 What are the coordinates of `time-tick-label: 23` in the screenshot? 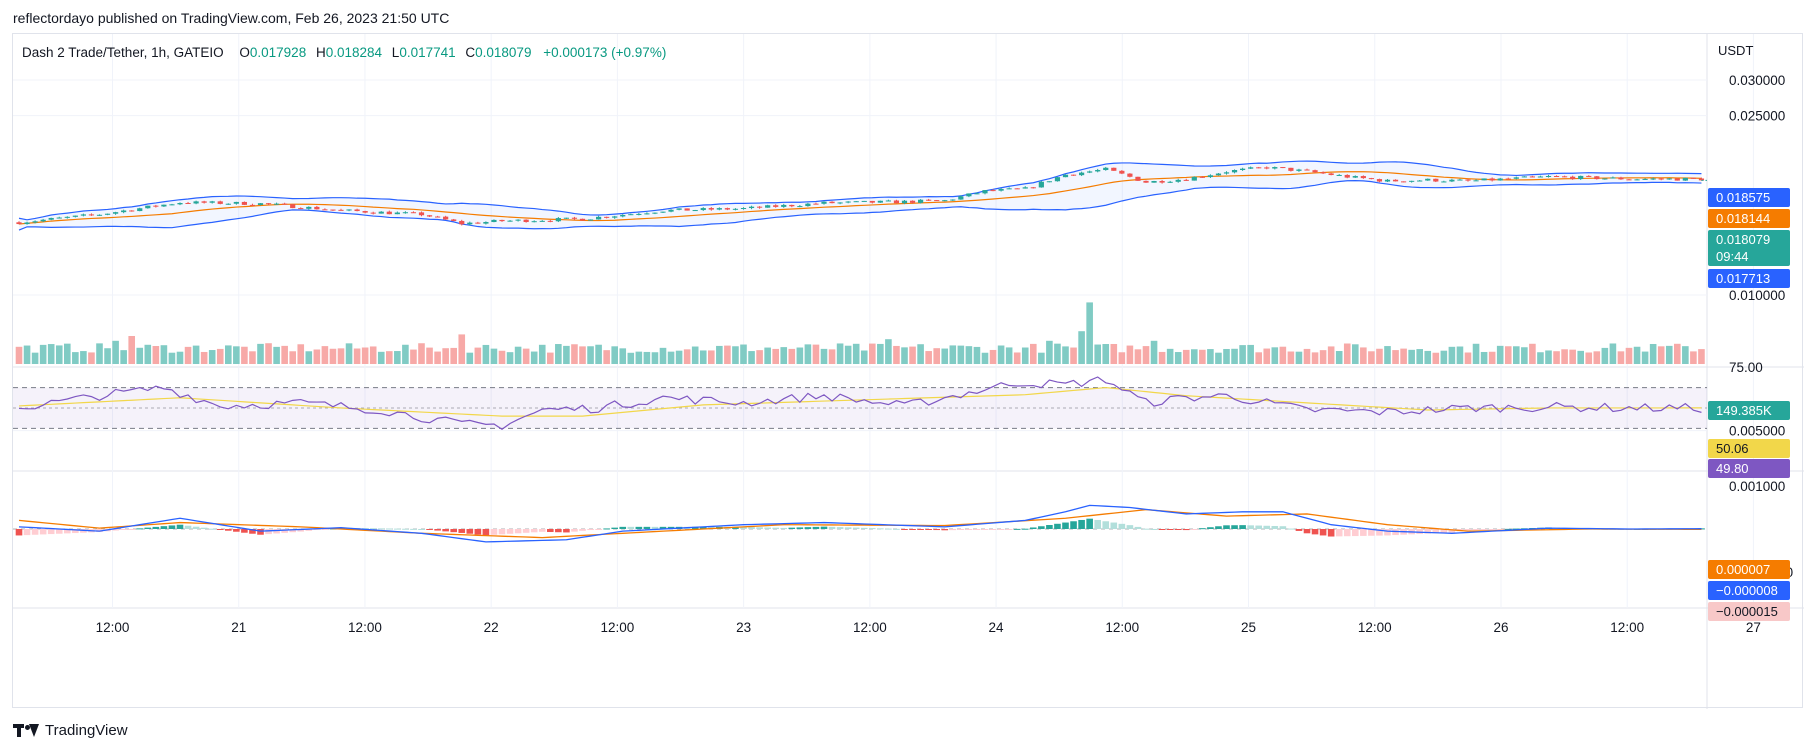 It's located at (743, 627).